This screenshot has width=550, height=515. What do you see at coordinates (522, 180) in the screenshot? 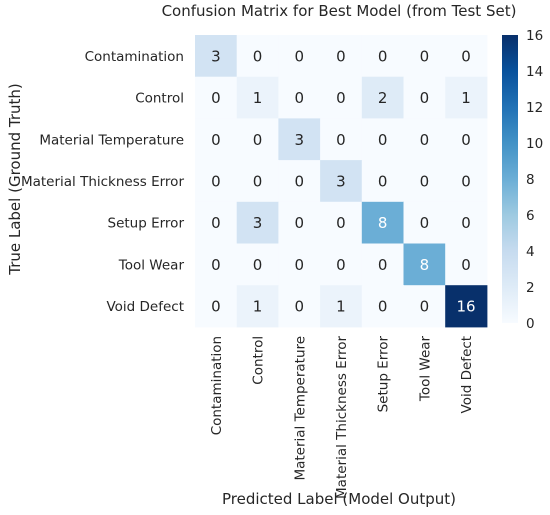
I see `colorbar: 0 2 4 6 8 10 12 14 16` at bounding box center [522, 180].